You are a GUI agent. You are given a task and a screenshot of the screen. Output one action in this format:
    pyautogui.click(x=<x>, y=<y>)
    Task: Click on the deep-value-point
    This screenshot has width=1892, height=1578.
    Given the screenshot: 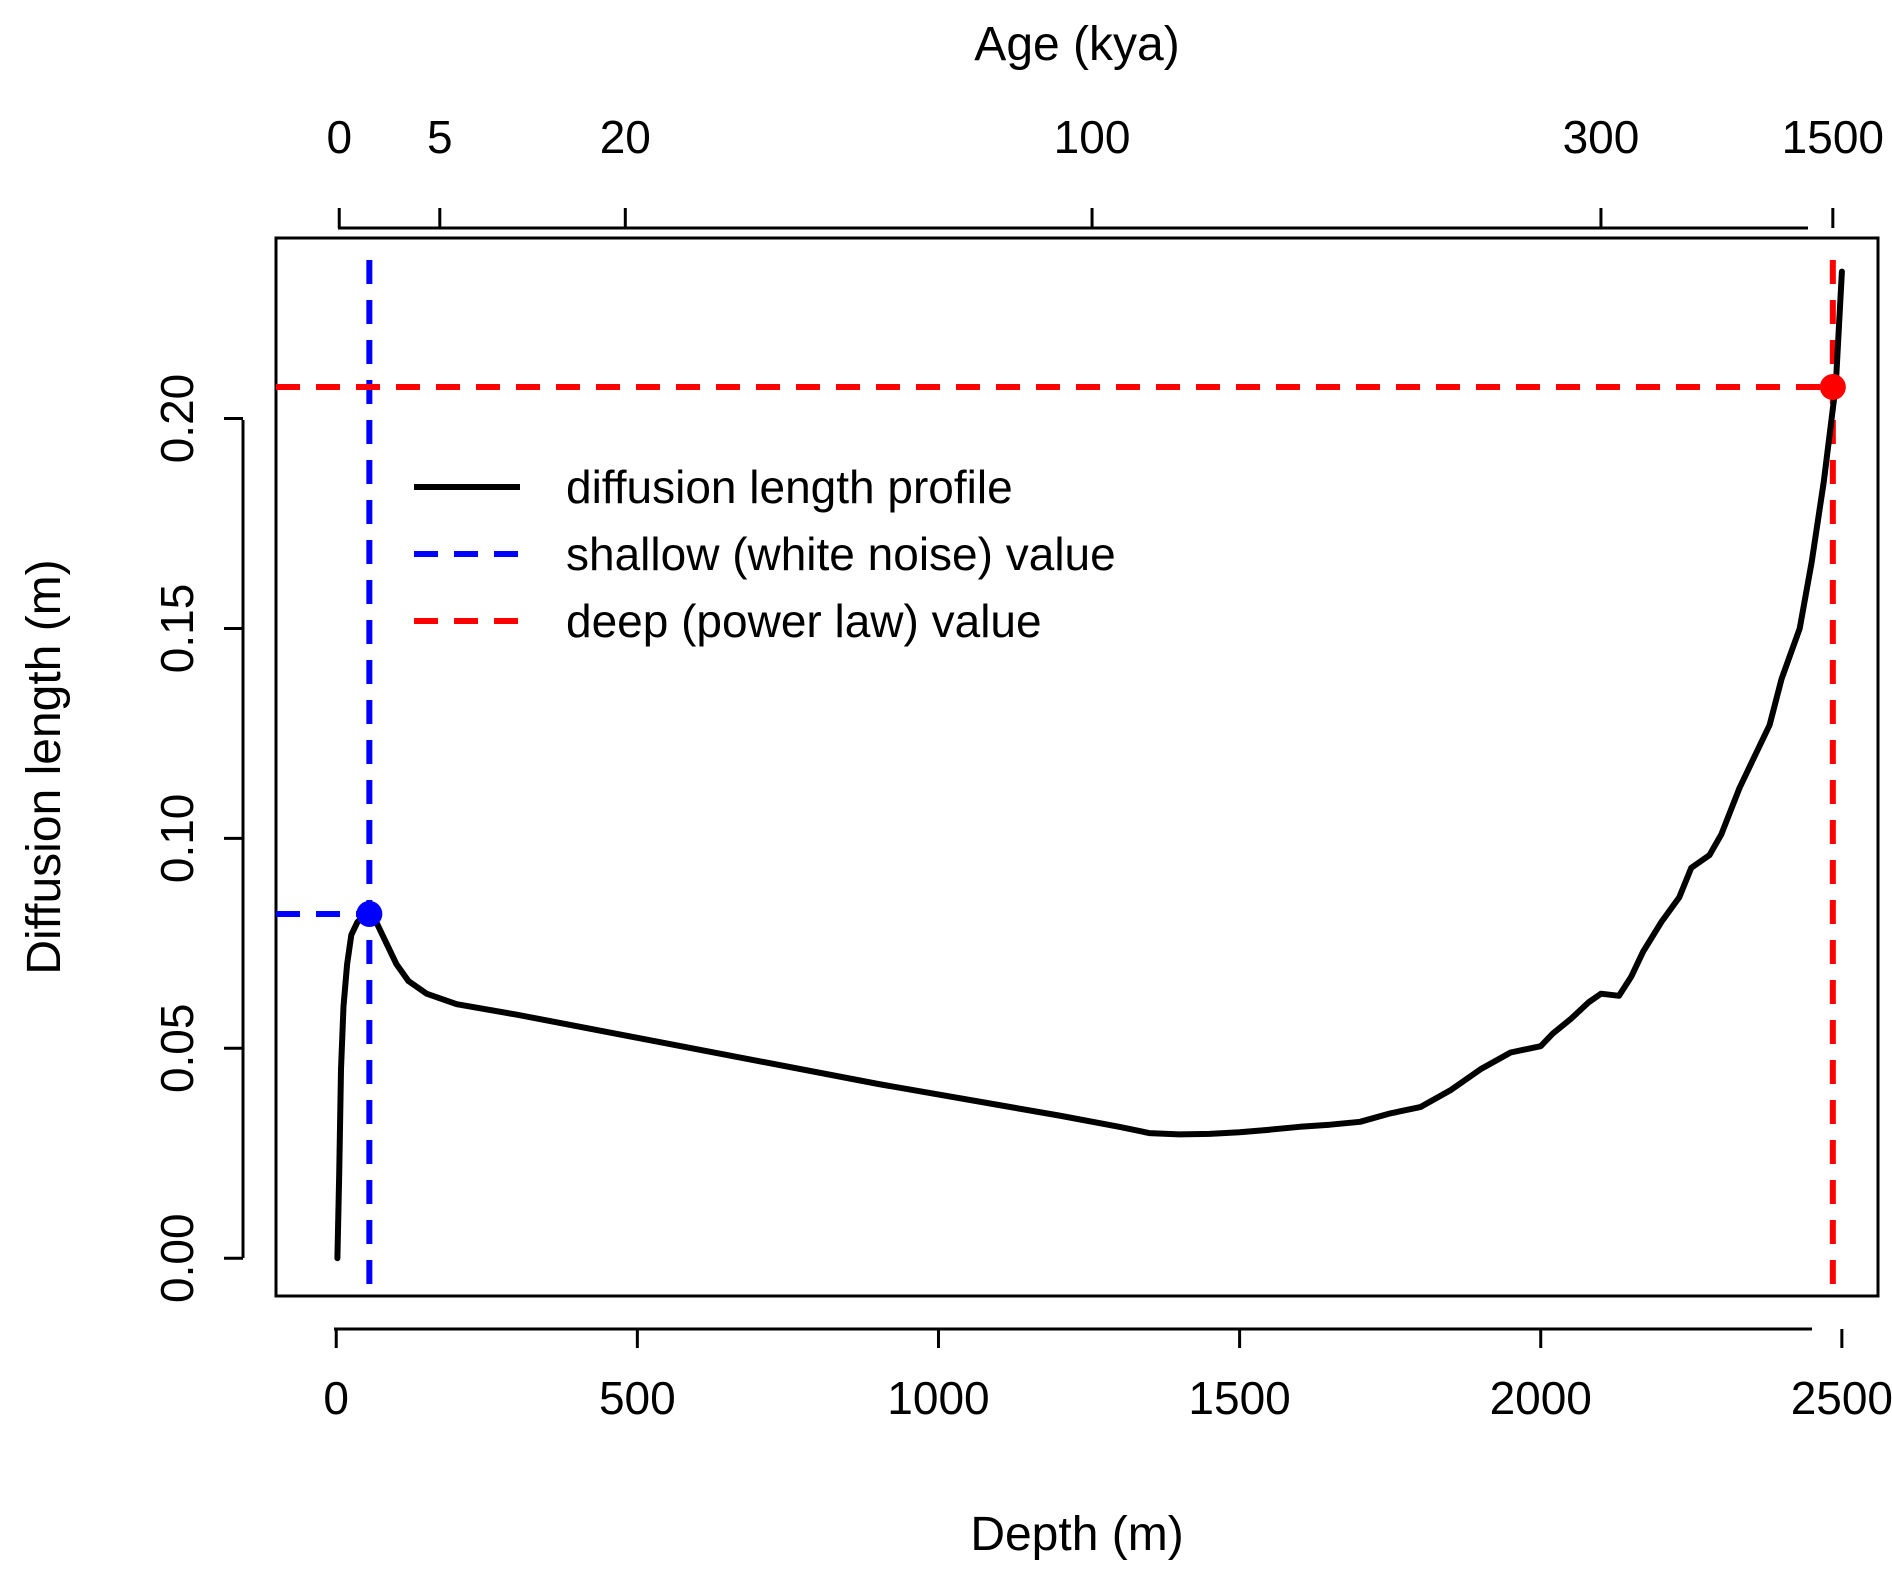 What is the action you would take?
    pyautogui.click(x=1832, y=387)
    